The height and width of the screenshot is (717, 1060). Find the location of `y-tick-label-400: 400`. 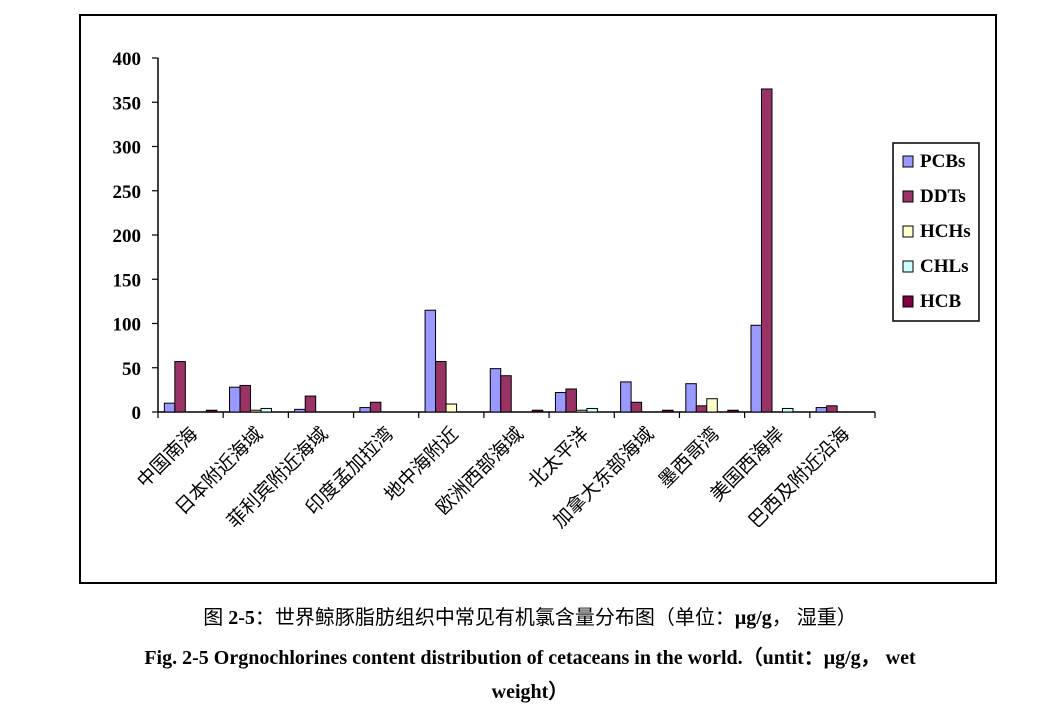

y-tick-label-400: 400 is located at coordinates (127, 59).